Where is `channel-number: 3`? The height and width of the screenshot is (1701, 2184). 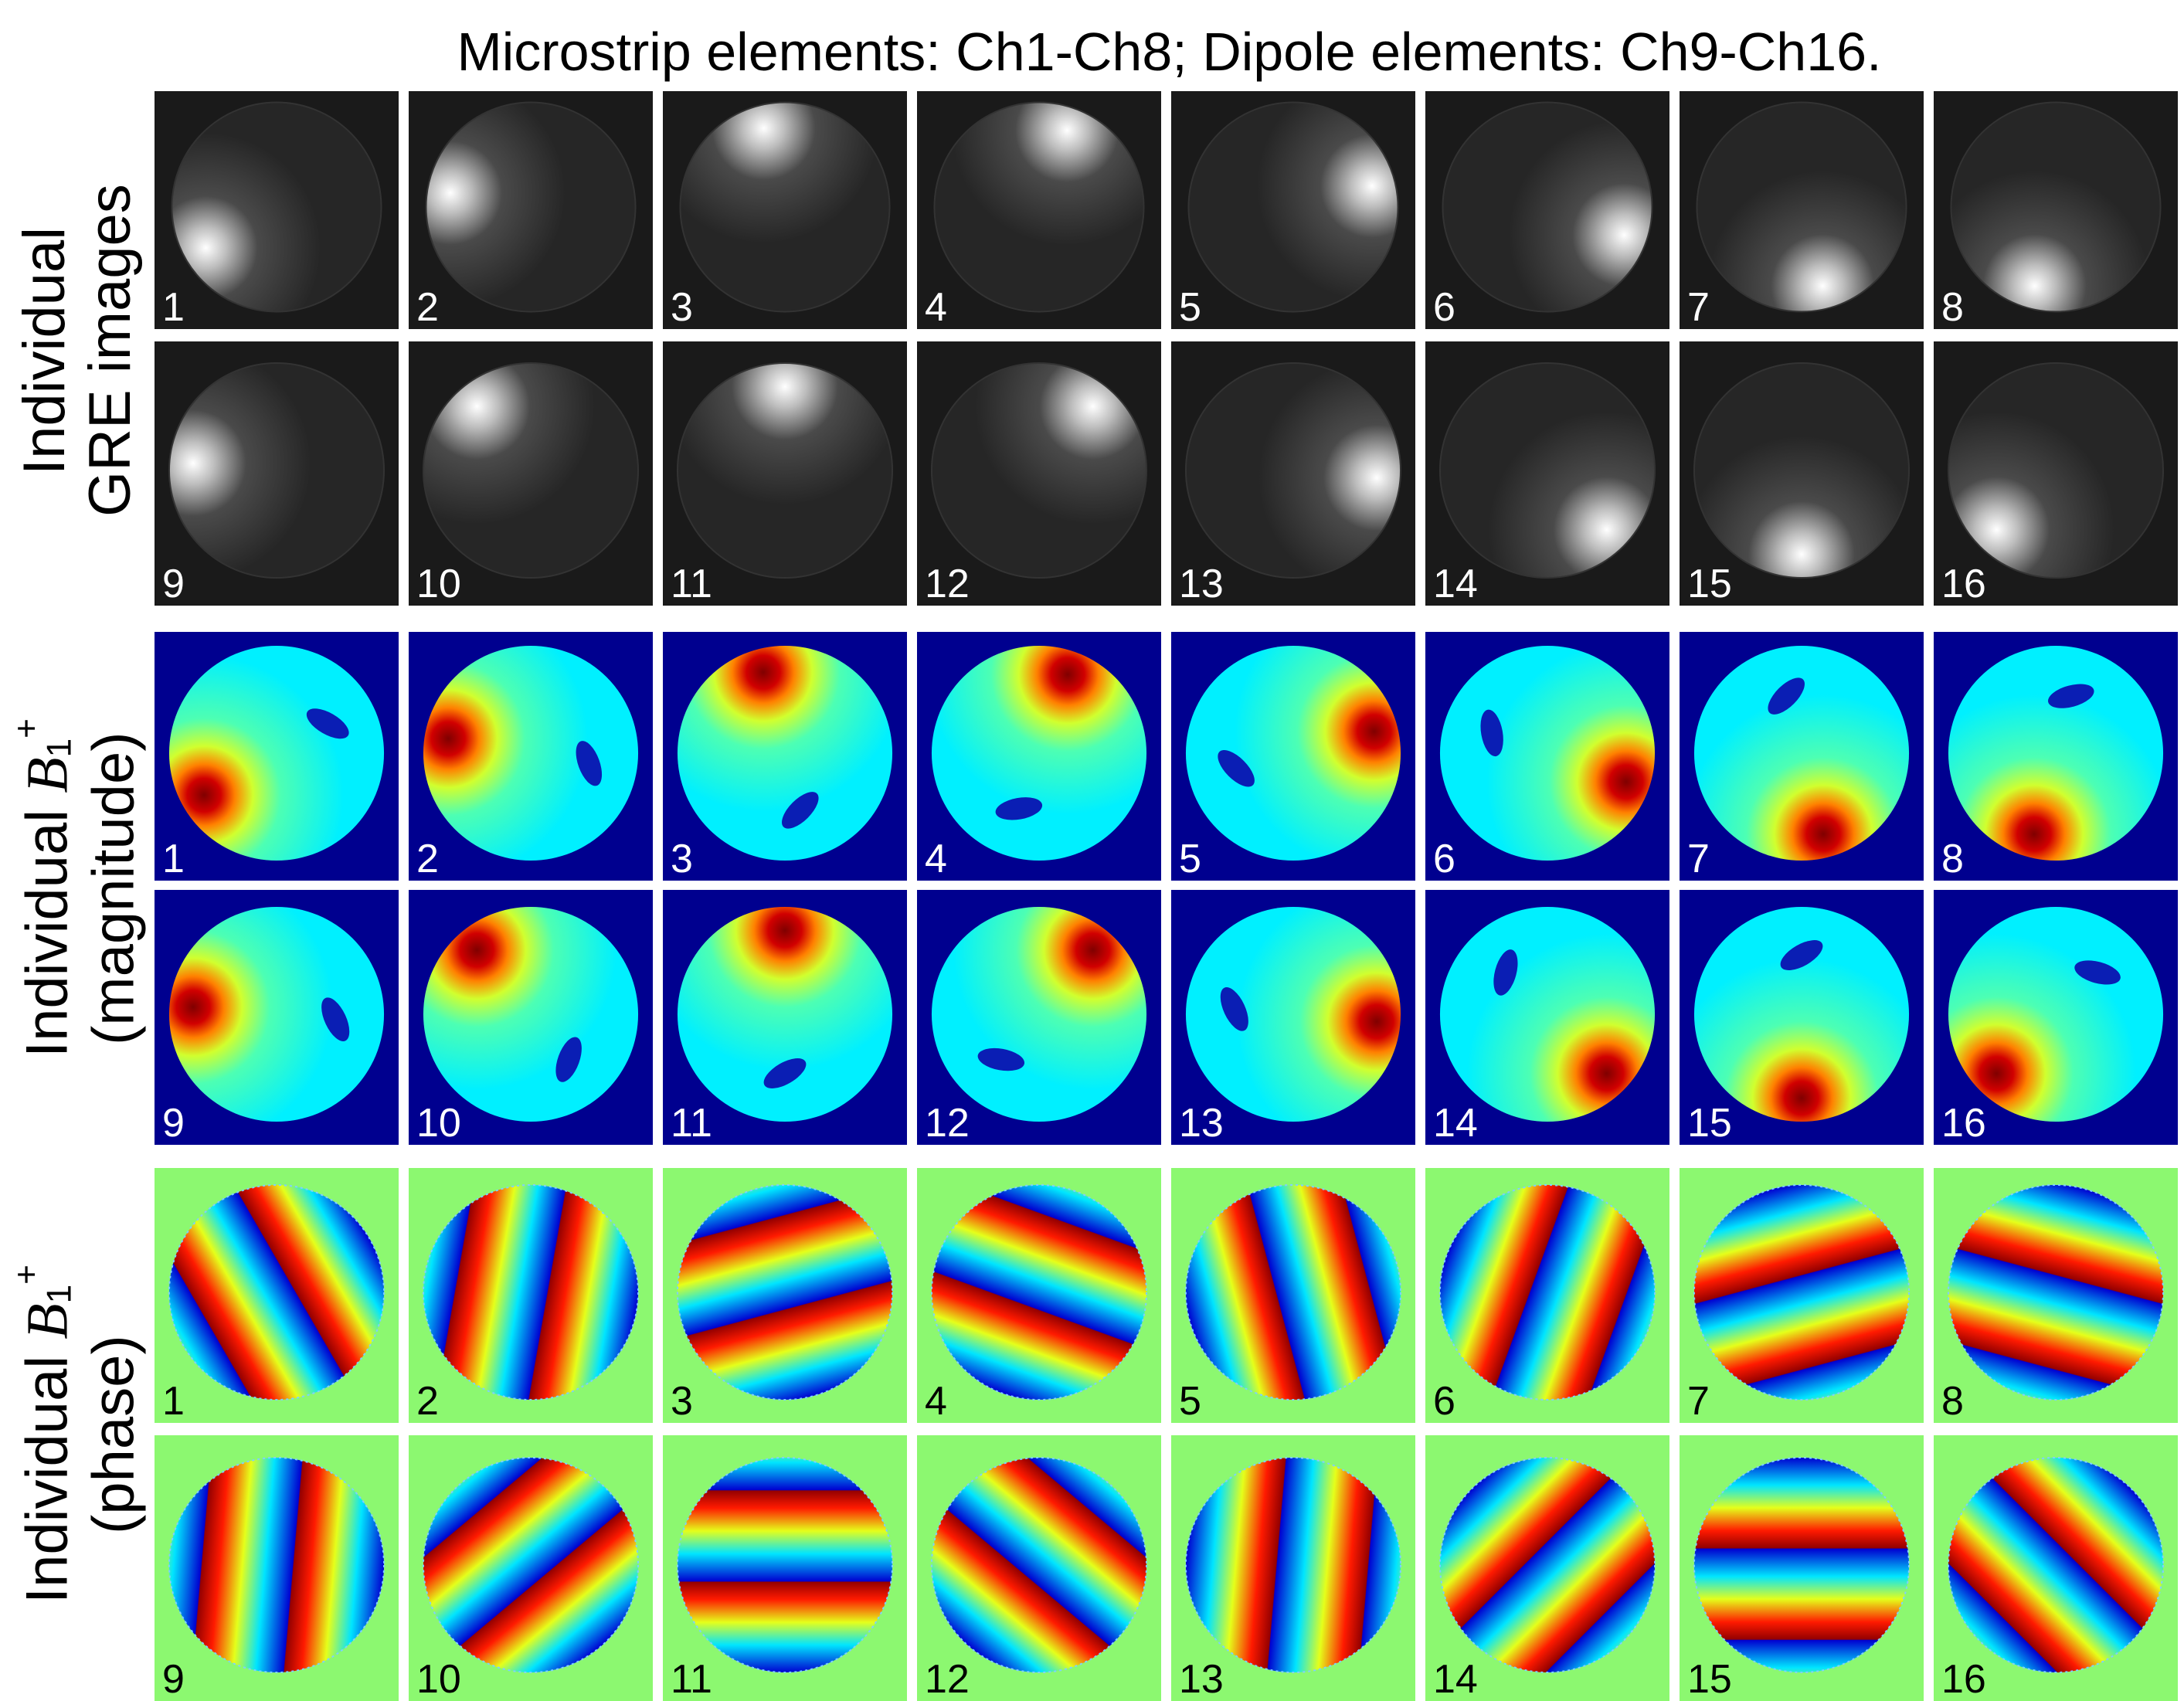
channel-number: 3 is located at coordinates (682, 859).